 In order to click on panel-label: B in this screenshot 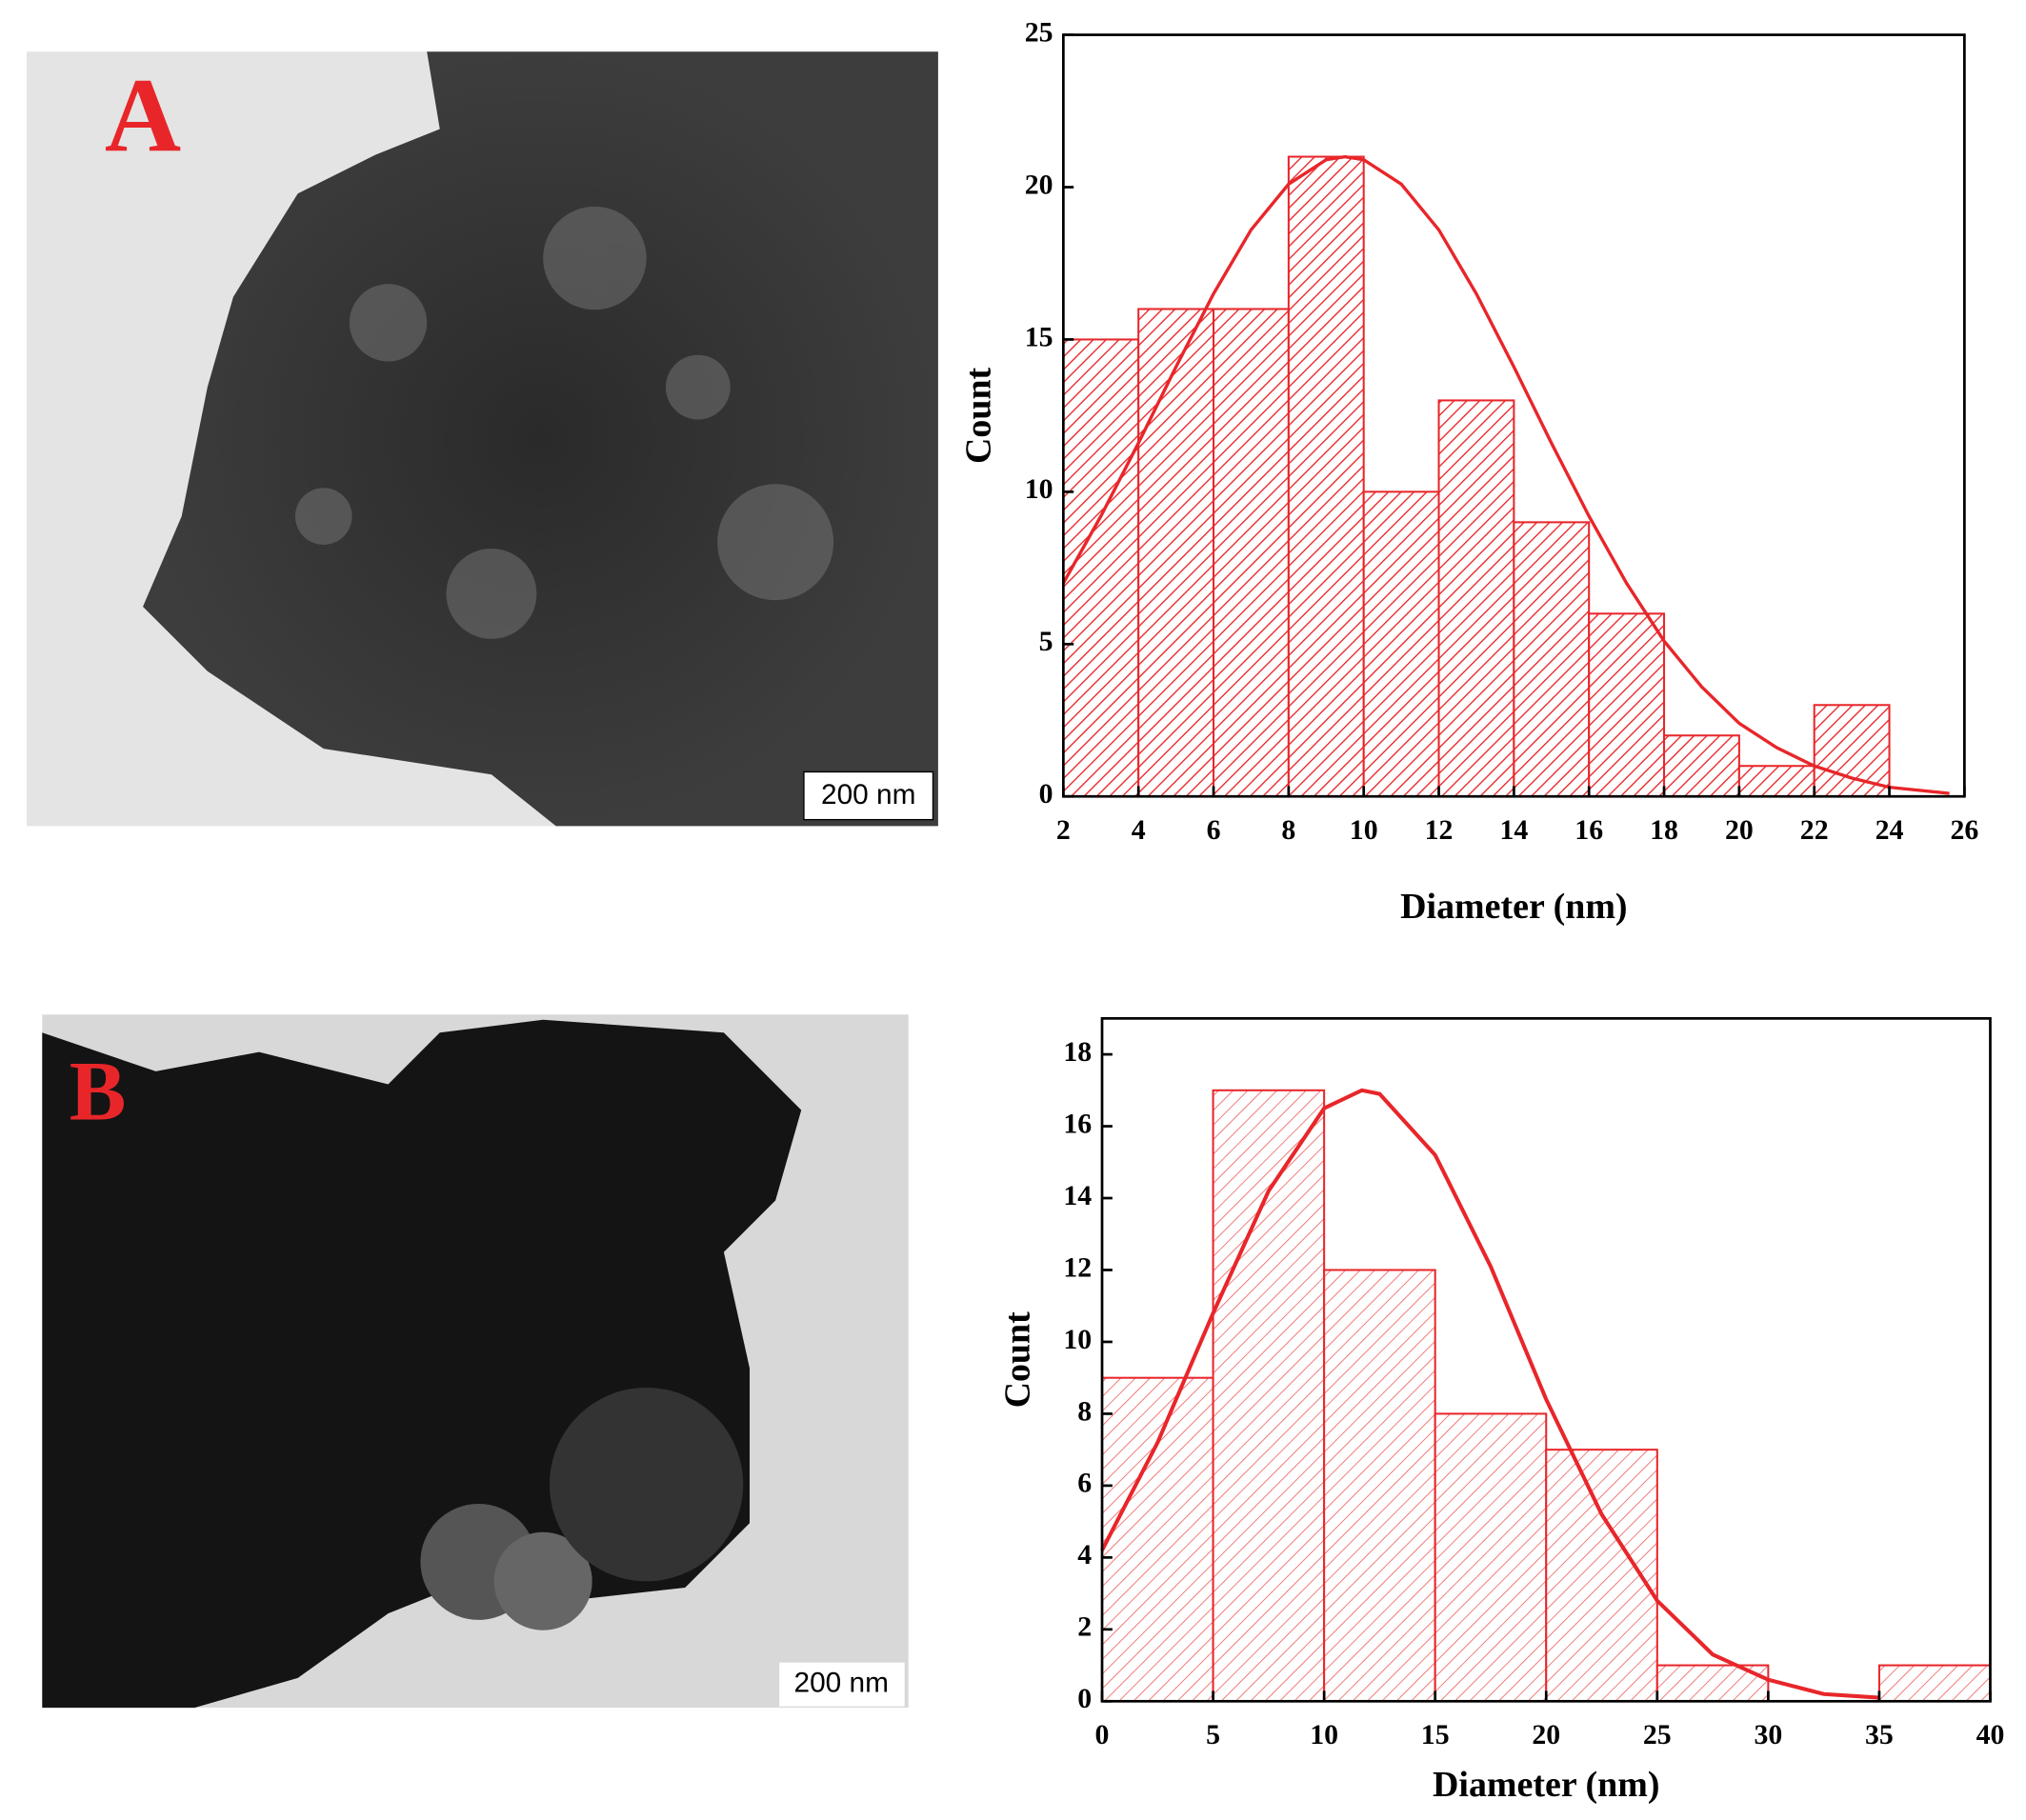, I will do `click(98, 1091)`.